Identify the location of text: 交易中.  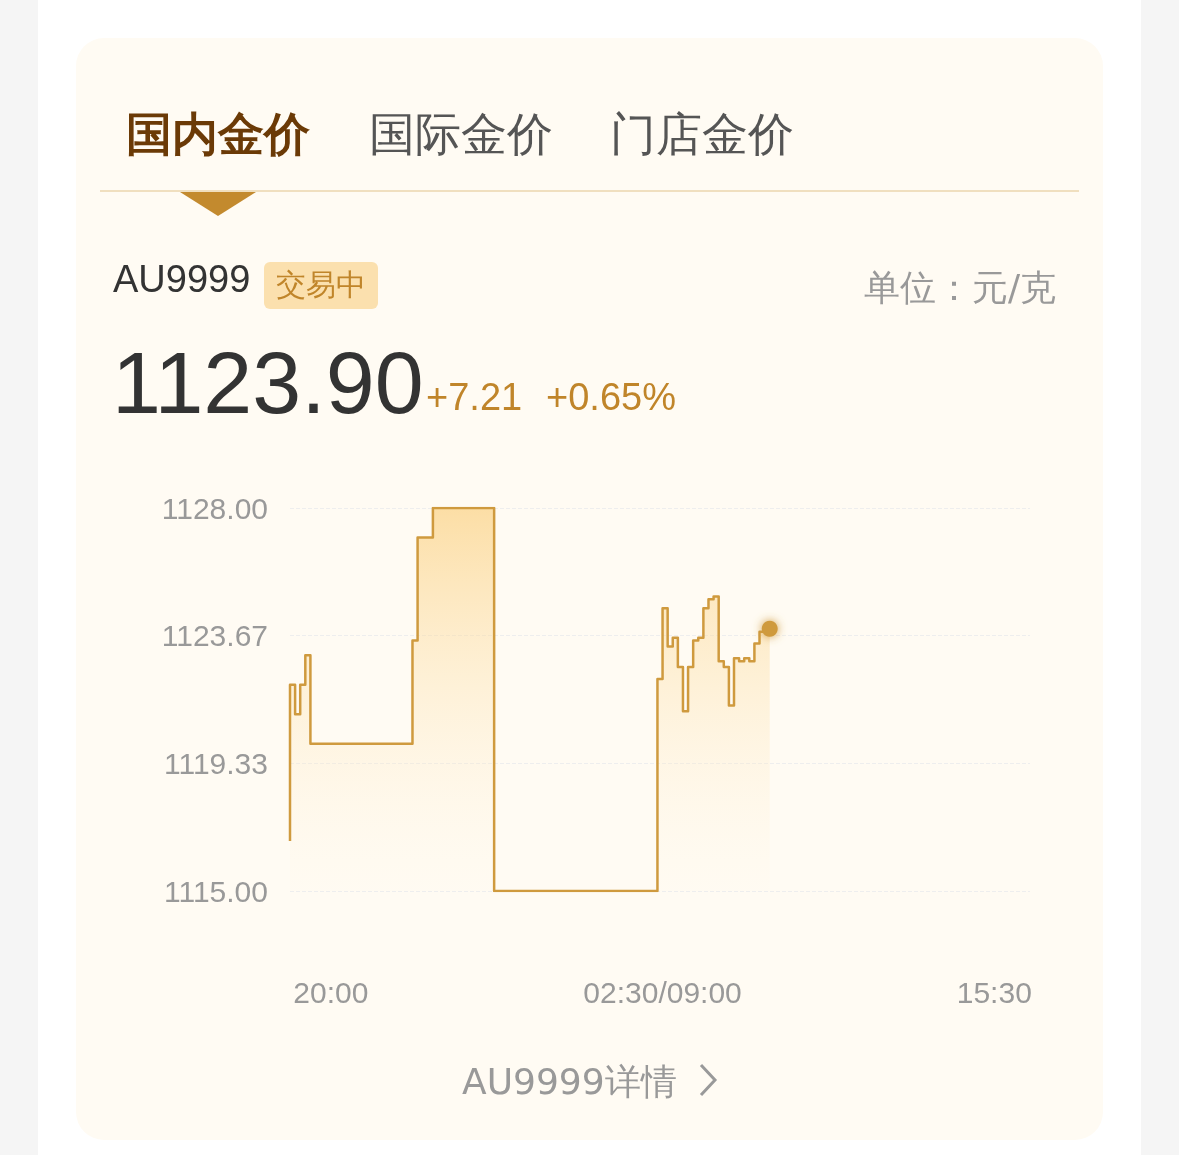
(321, 285).